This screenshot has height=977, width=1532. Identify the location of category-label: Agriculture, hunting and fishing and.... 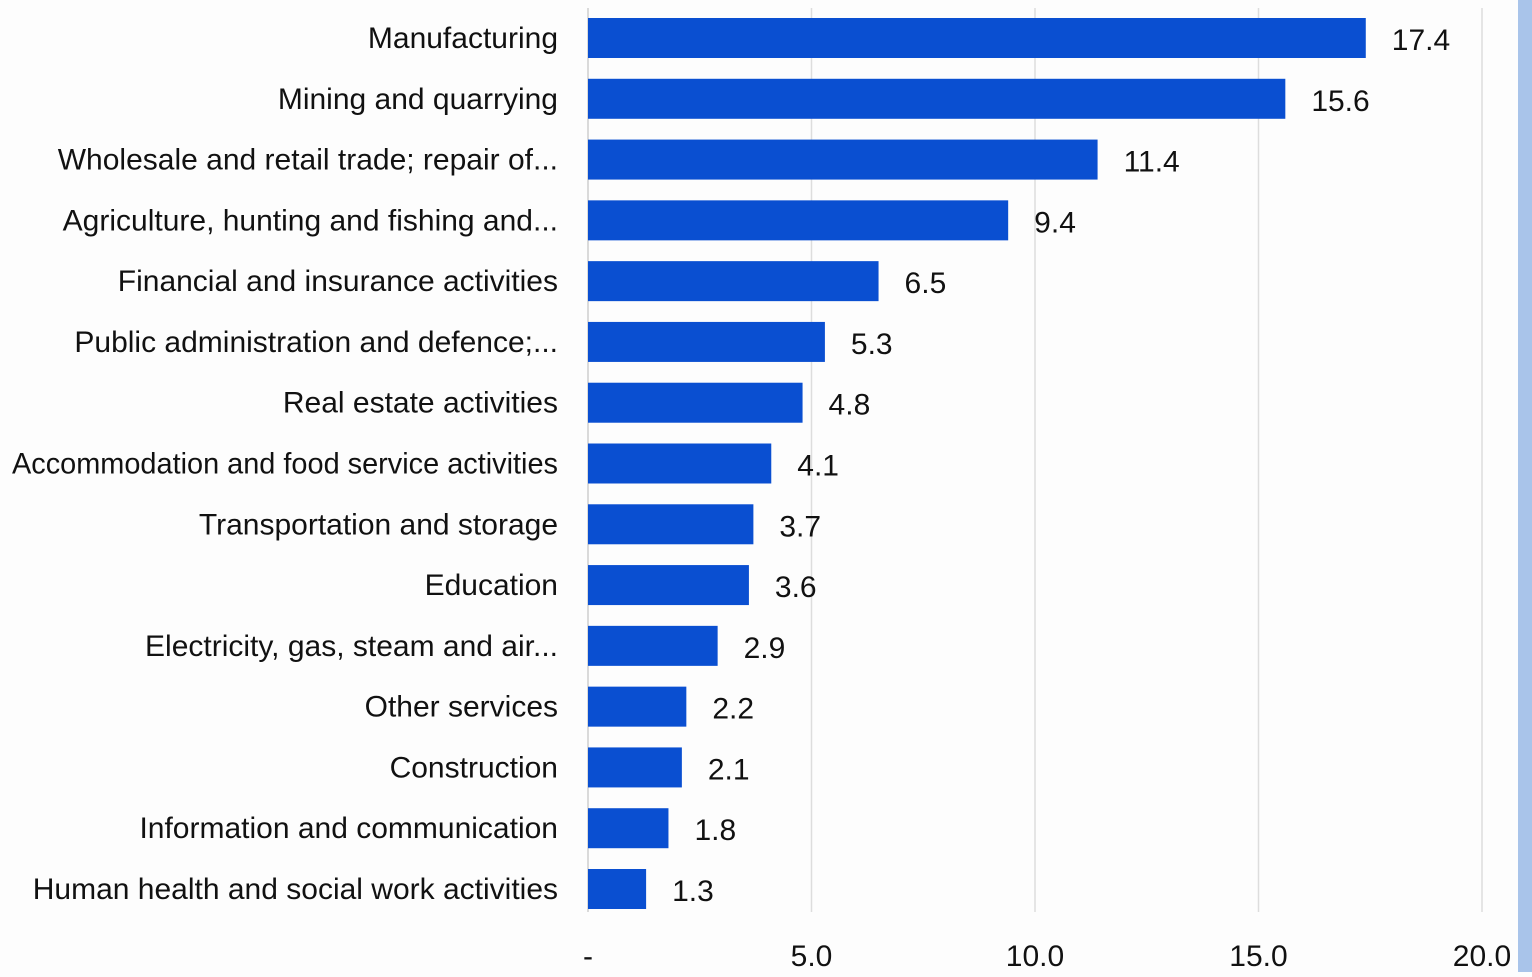
(310, 220).